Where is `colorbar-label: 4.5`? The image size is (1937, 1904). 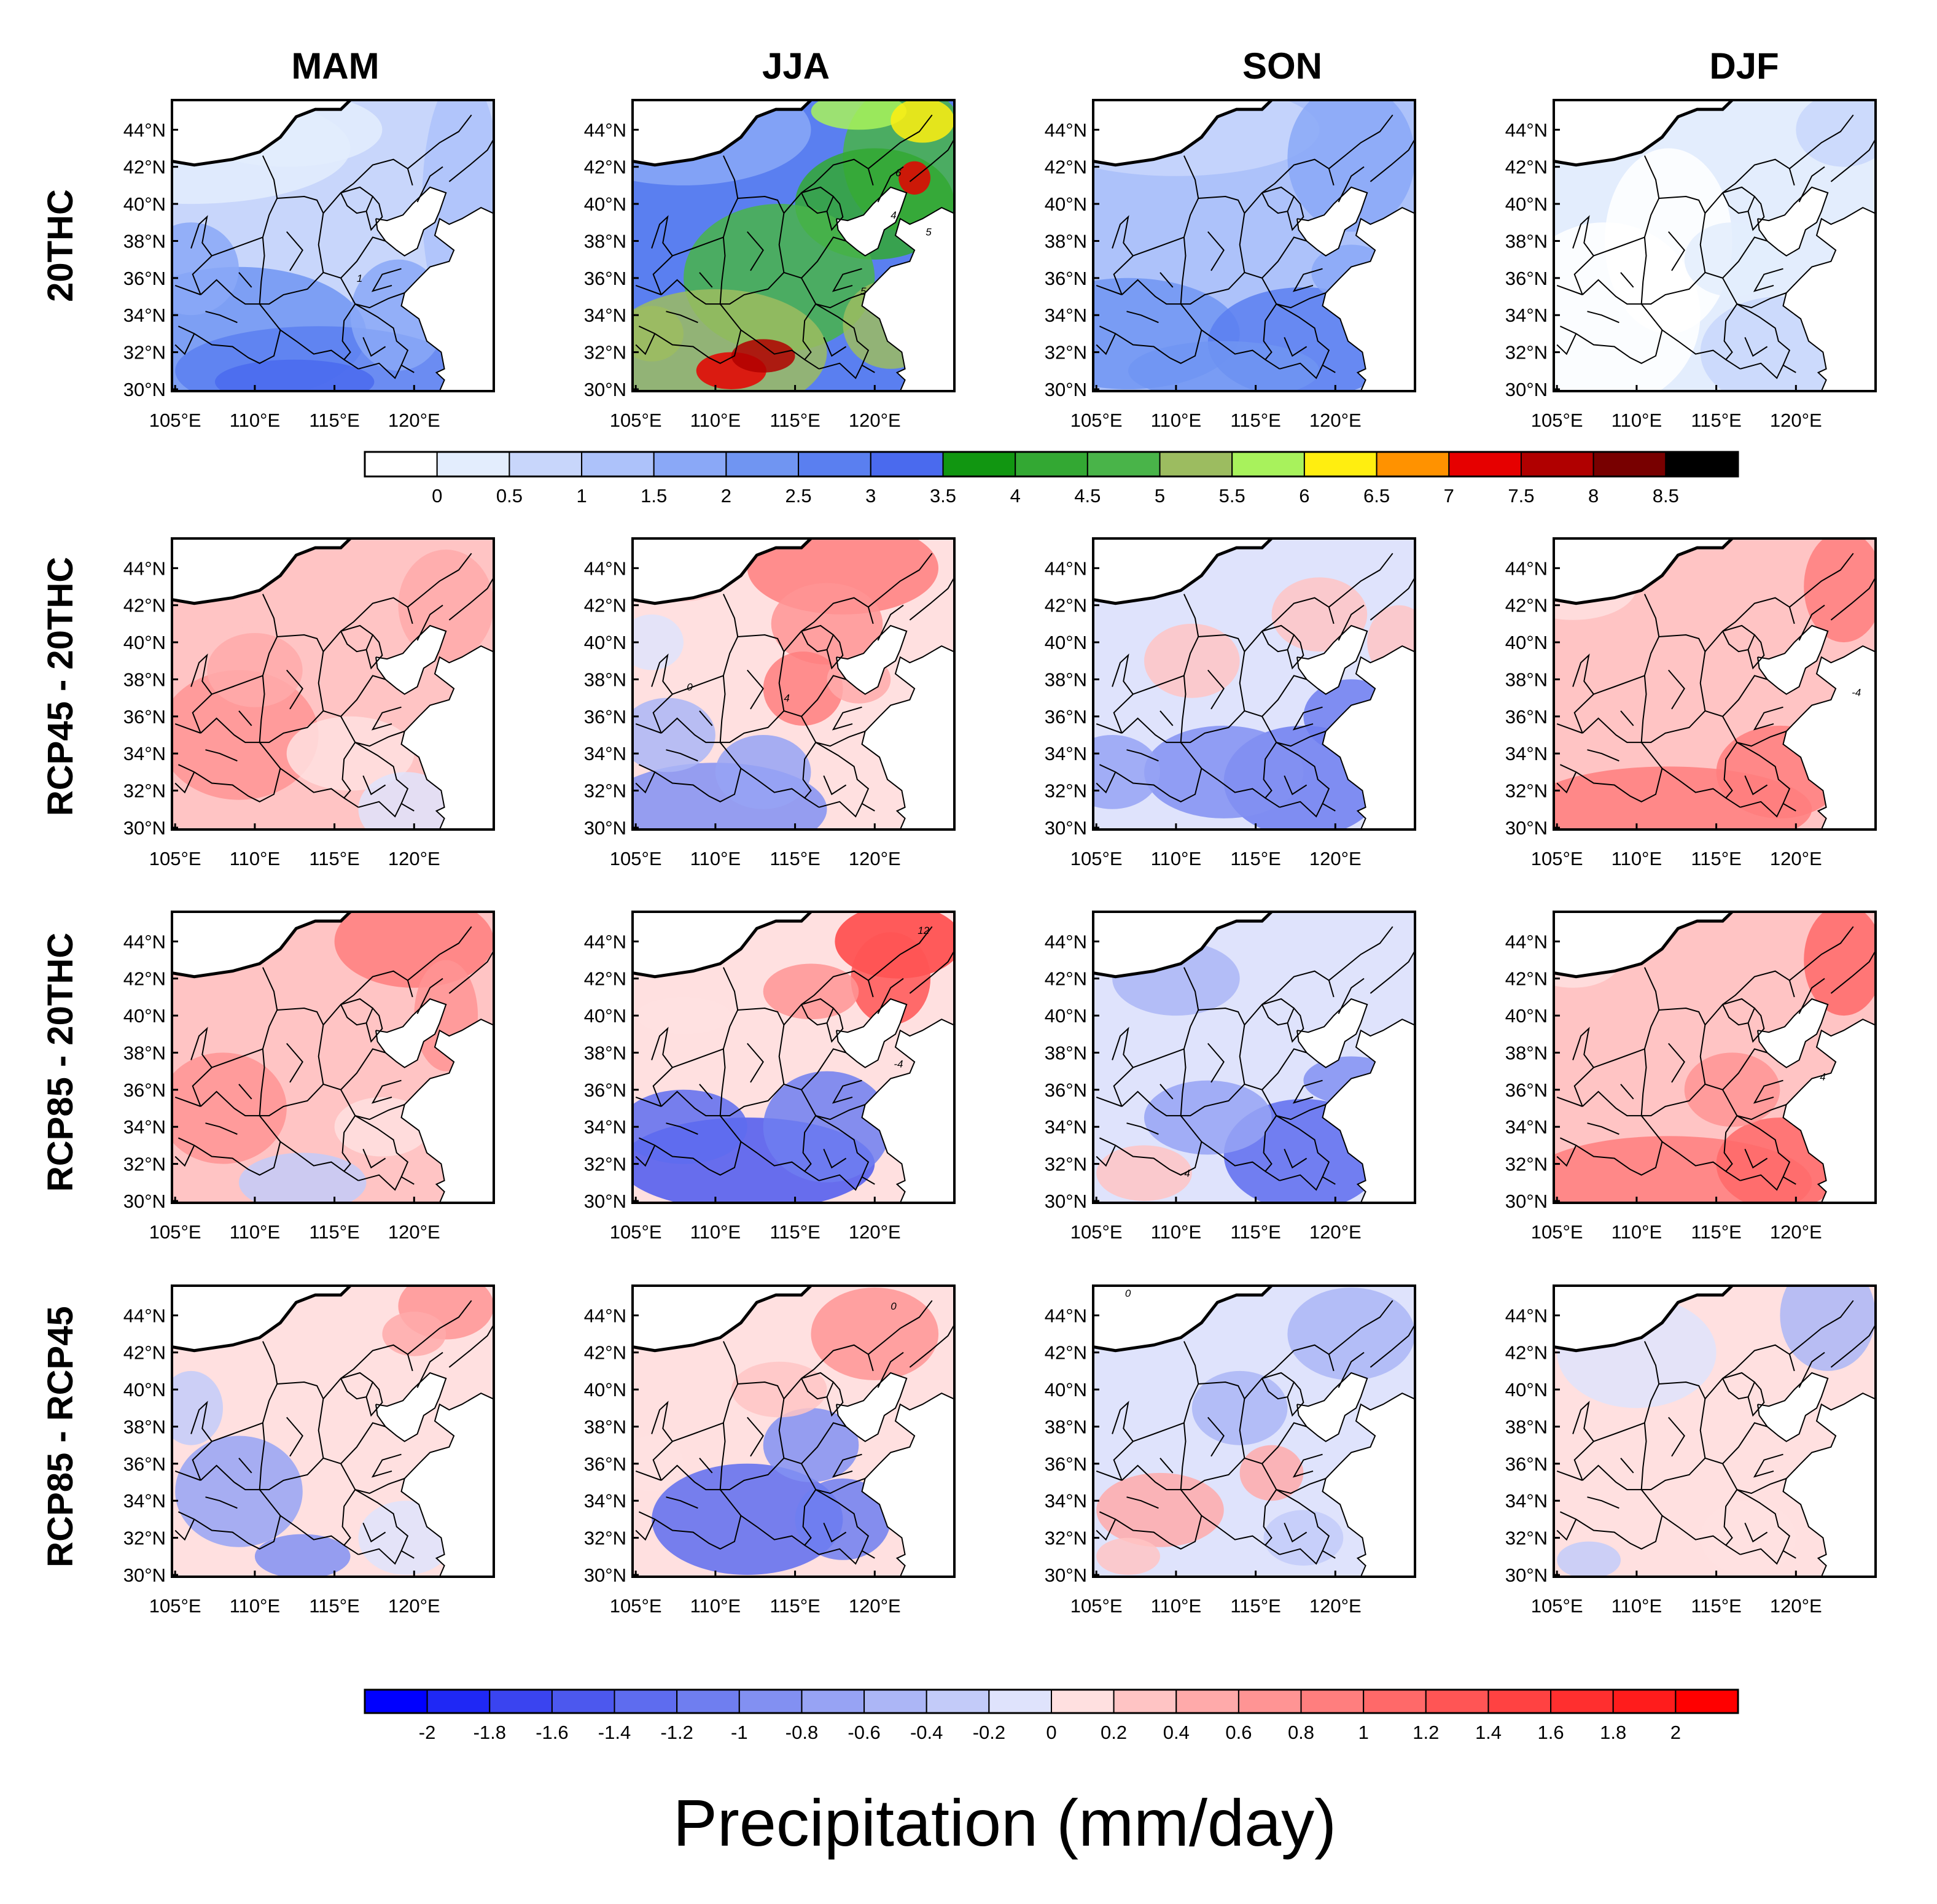
colorbar-label: 4.5 is located at coordinates (1087, 496).